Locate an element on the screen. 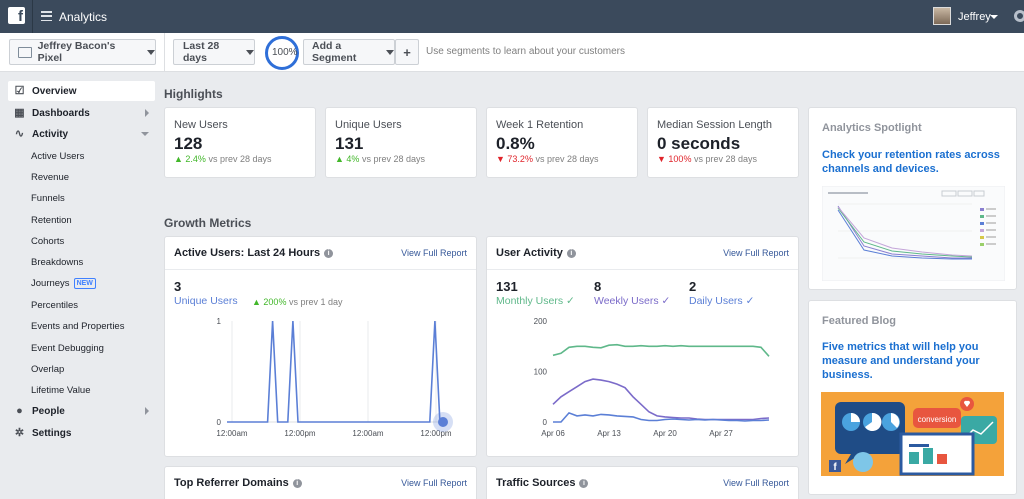  sidebar-item-breakdowns: Breakdowns is located at coordinates (57, 262).